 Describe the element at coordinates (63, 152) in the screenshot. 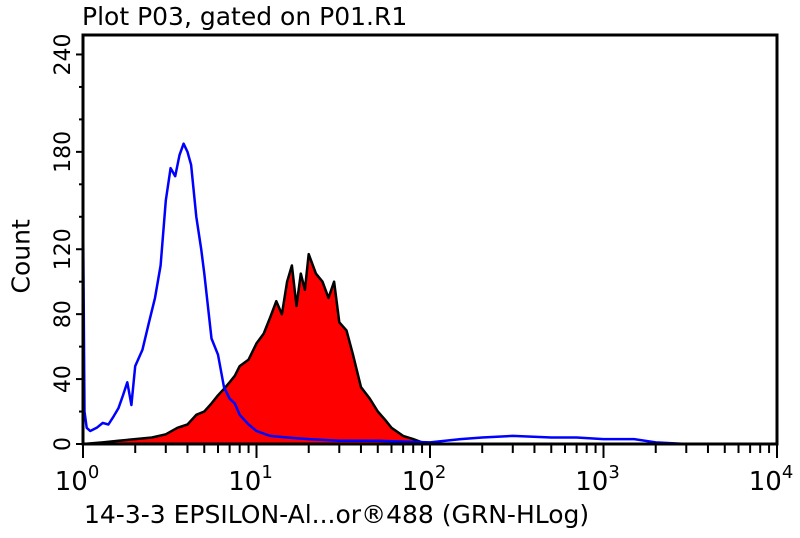

I see `y-tick-label: 180` at that location.